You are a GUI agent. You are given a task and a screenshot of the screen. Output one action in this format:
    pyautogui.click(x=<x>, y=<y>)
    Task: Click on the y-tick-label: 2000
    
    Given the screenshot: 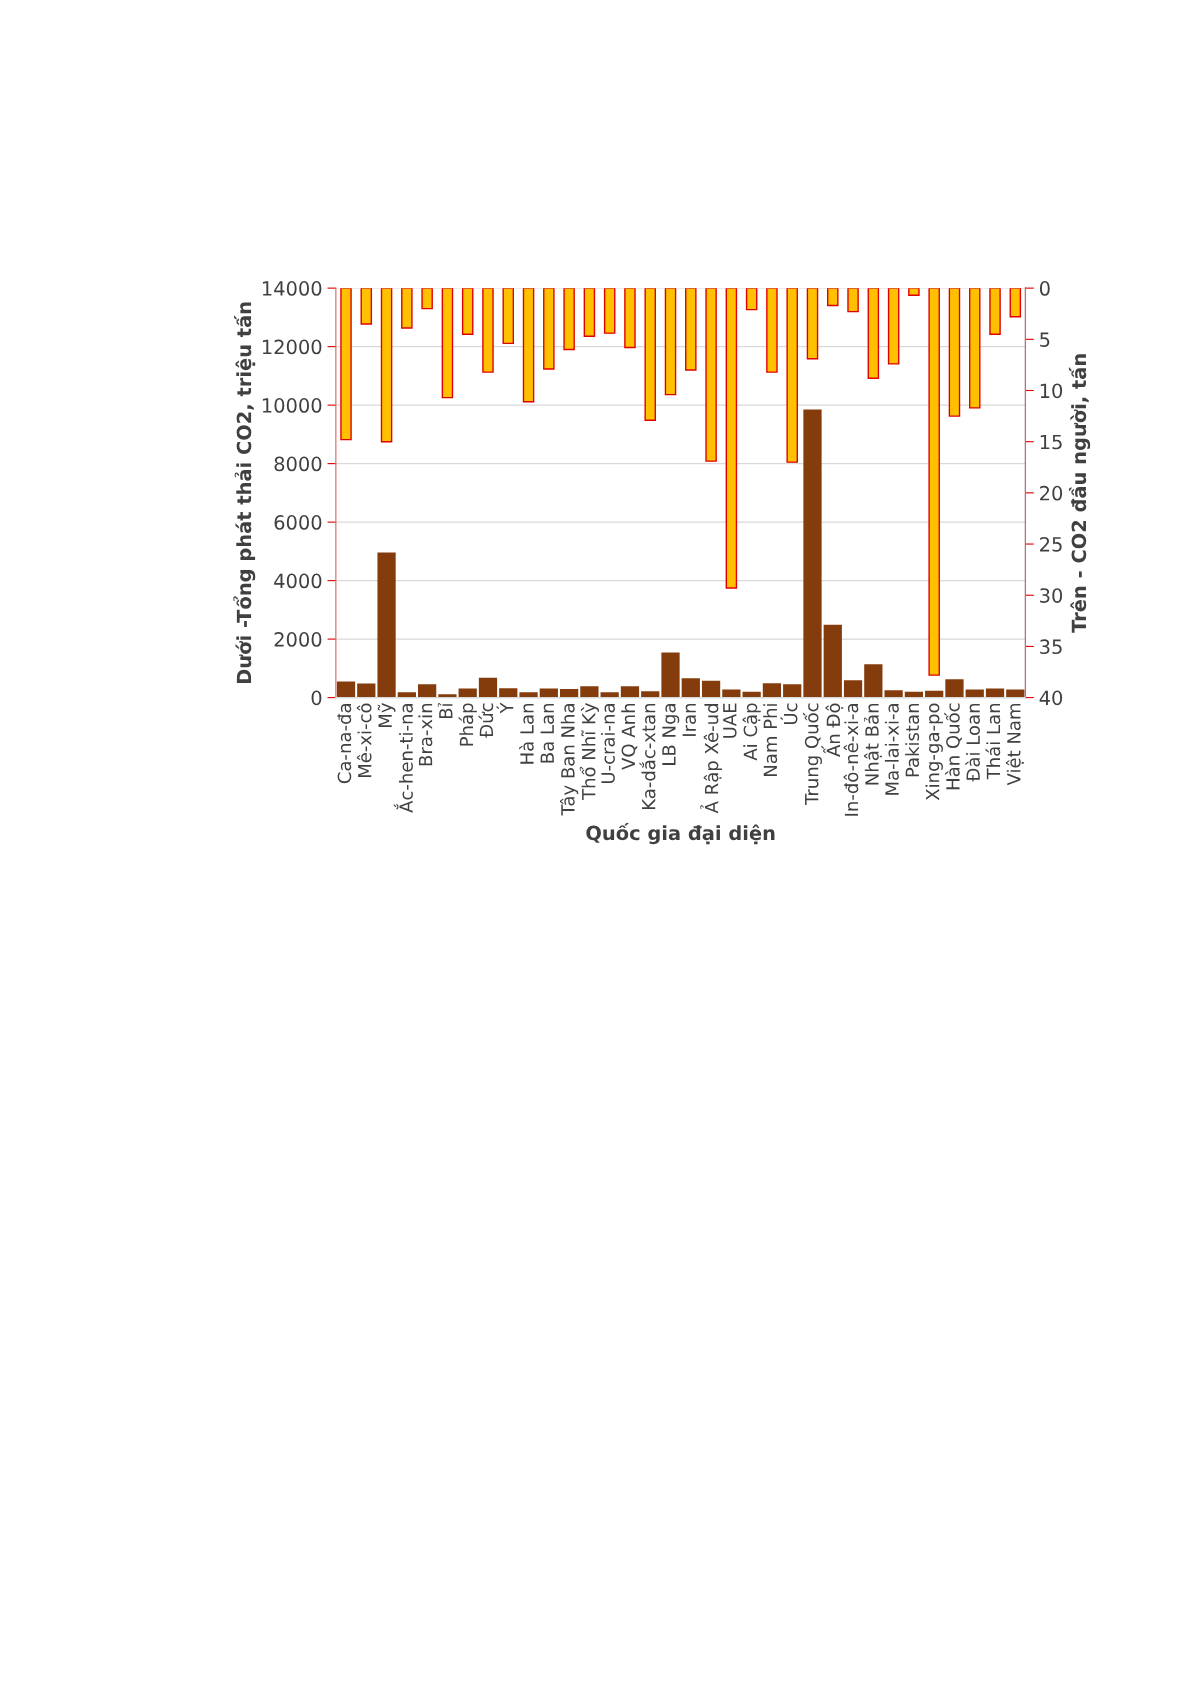 What is the action you would take?
    pyautogui.click(x=298, y=639)
    